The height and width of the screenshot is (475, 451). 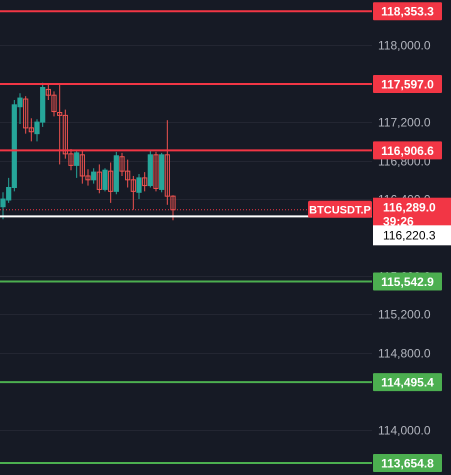 What do you see at coordinates (404, 431) in the screenshot?
I see `price-tick-label: 114,000.0` at bounding box center [404, 431].